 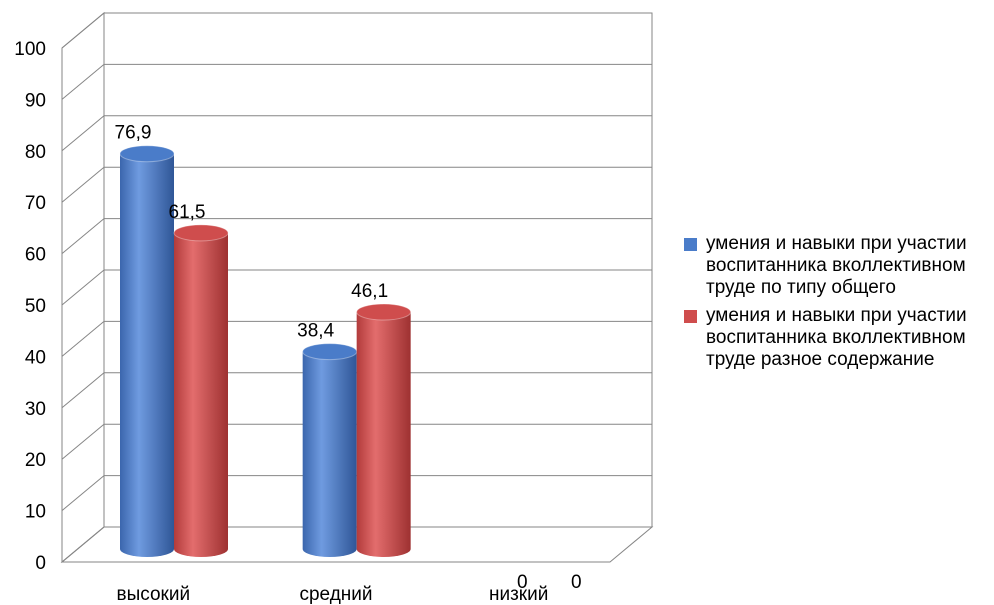 What do you see at coordinates (35, 512) in the screenshot?
I see `y-tick-label: 10` at bounding box center [35, 512].